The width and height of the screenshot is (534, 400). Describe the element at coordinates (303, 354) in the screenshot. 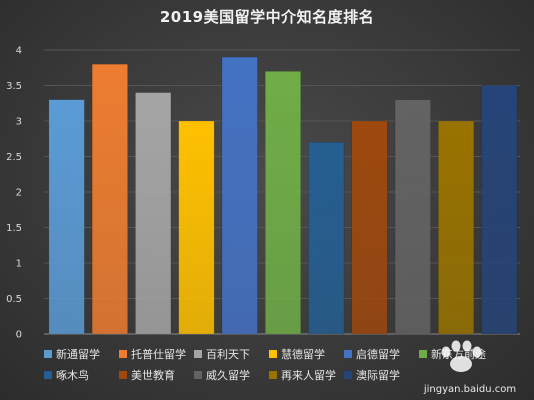

I see `legend-label: 慧德留学` at that location.